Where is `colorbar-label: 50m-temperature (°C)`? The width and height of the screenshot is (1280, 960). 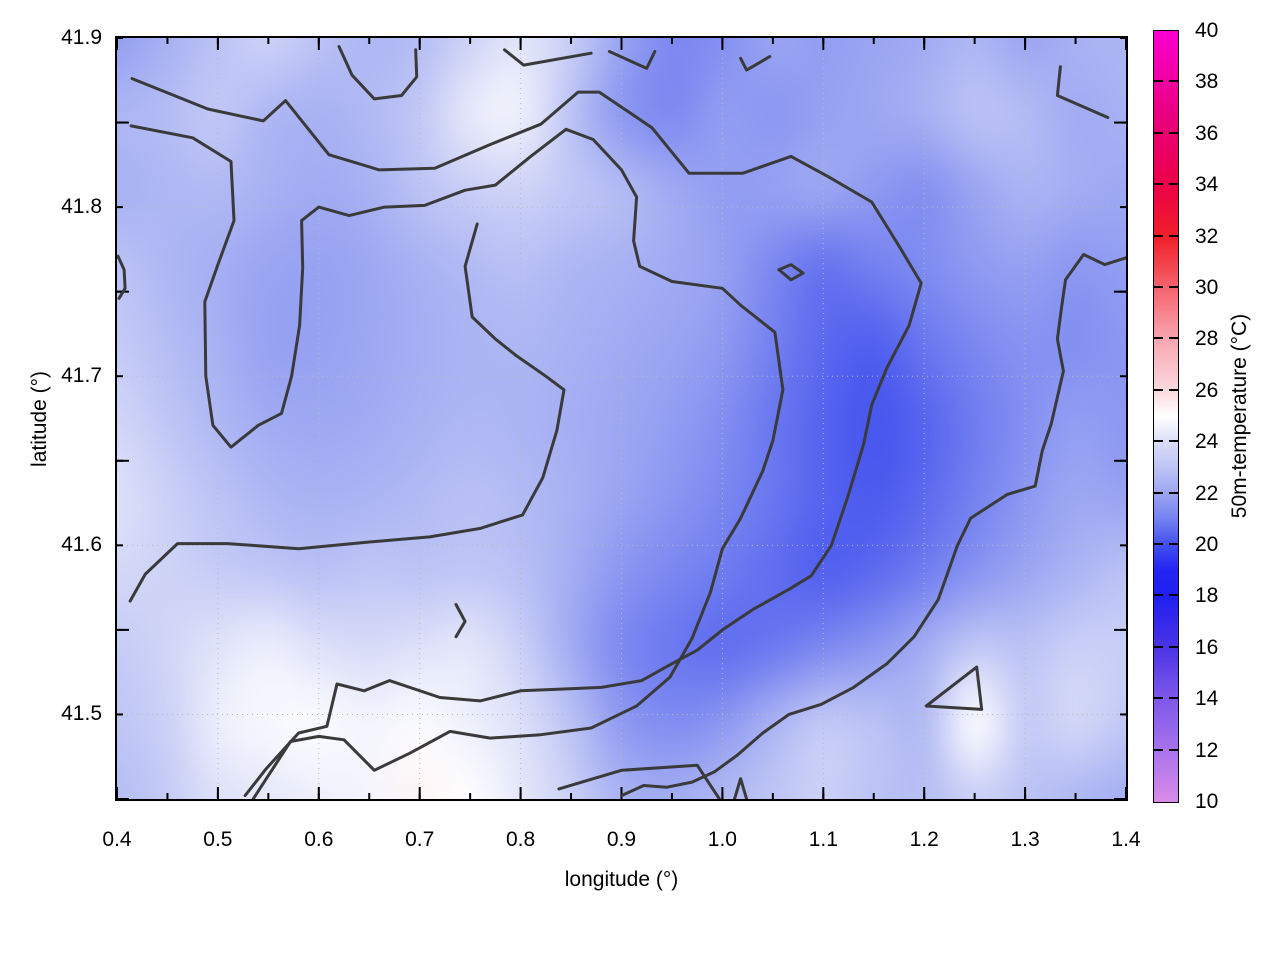
colorbar-label: 50m-temperature (°C) is located at coordinates (1239, 416).